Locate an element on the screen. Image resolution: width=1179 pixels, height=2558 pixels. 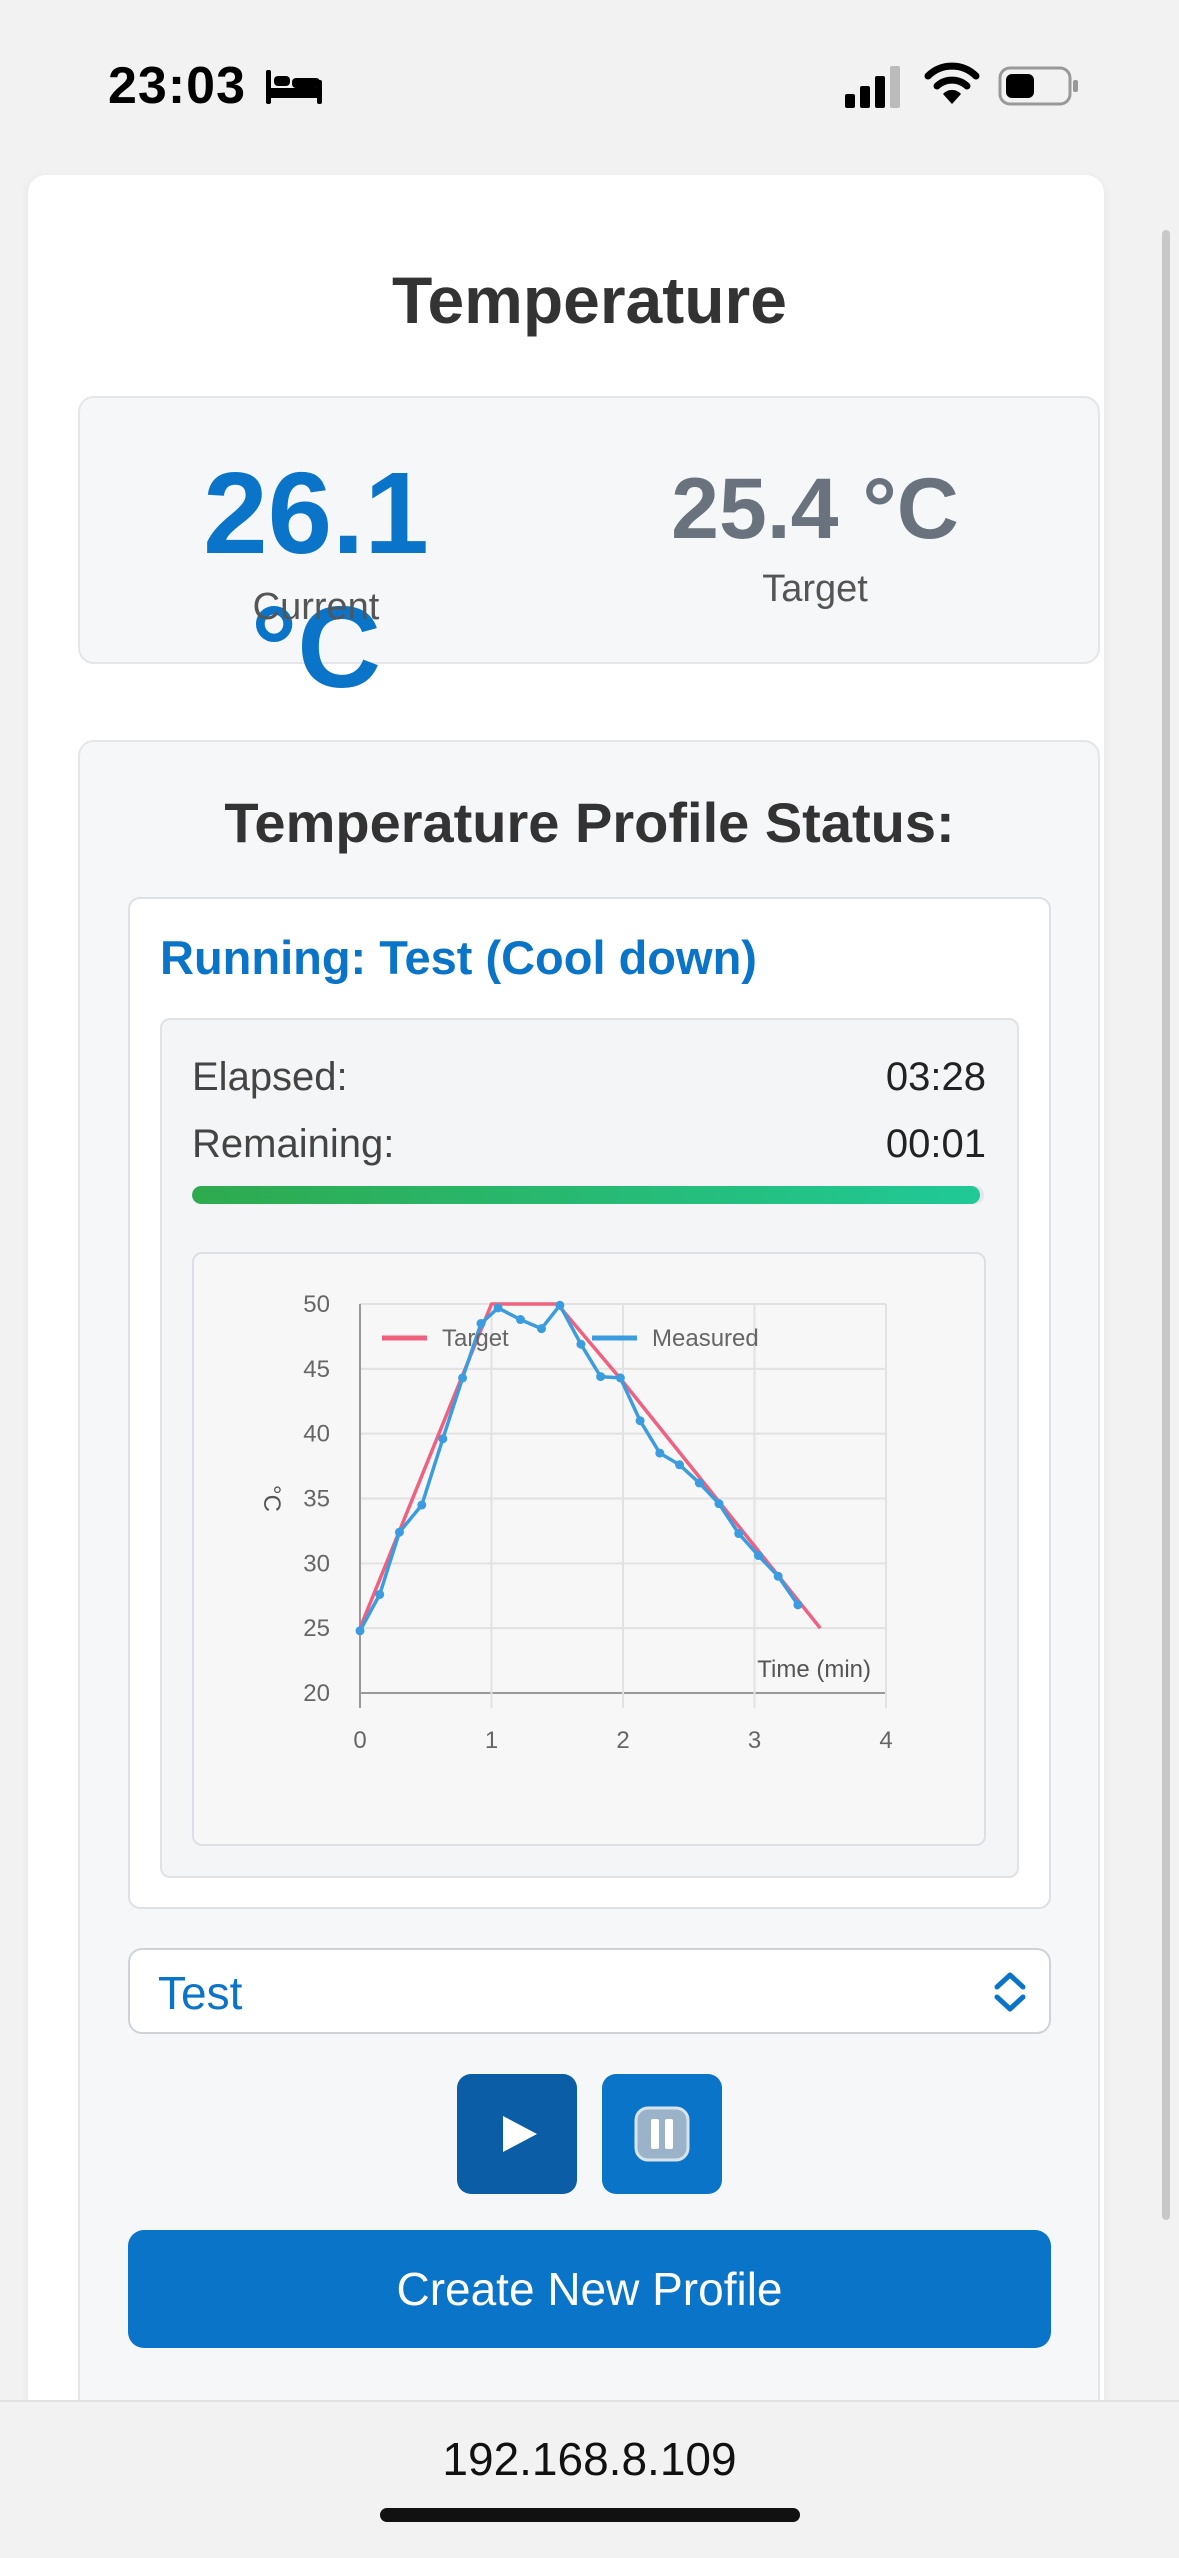
y-axis-label: °C is located at coordinates (271, 1498).